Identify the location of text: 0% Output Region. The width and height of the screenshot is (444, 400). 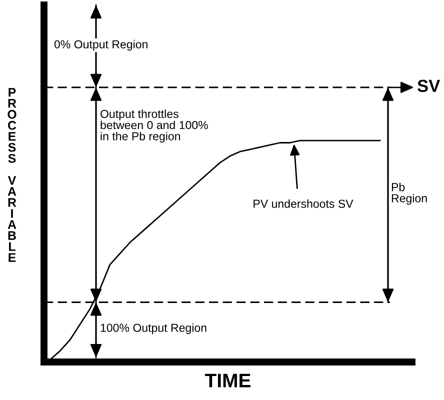
(101, 45).